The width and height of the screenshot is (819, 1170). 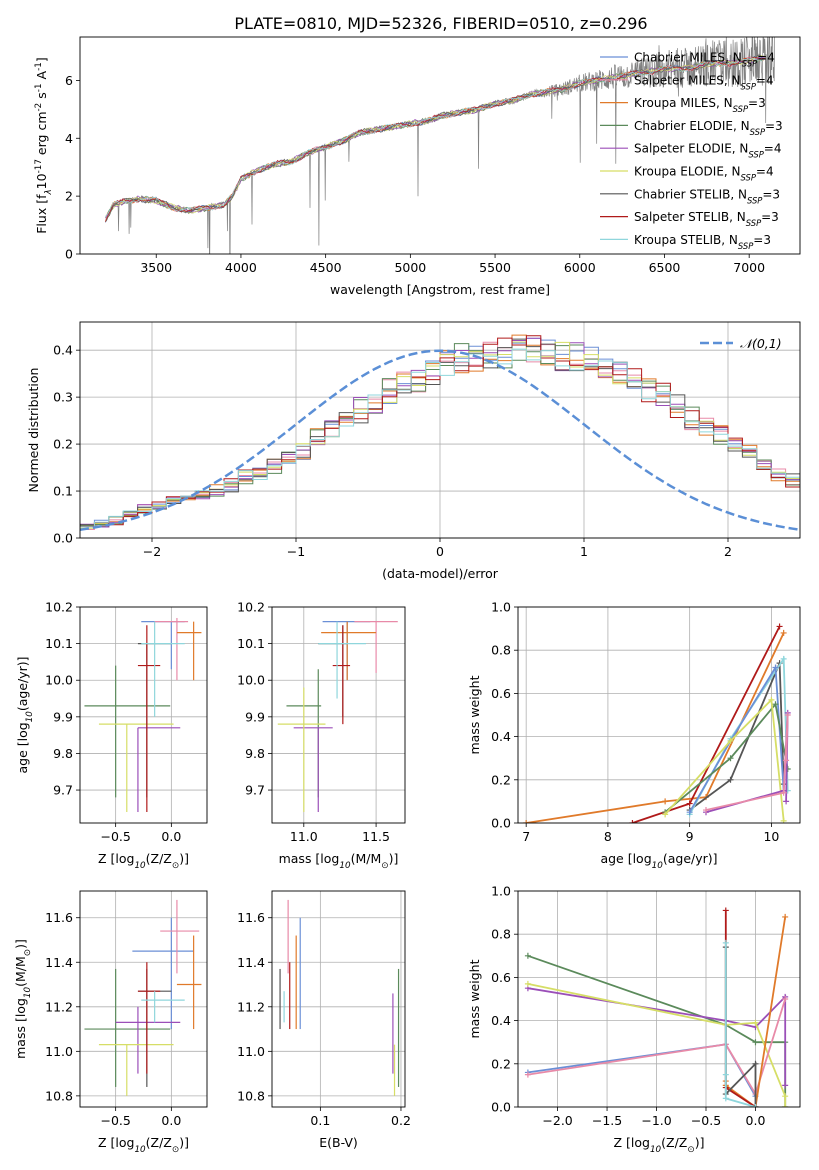 What do you see at coordinates (23, 999) in the screenshot?
I see `y-axis-label: mass [log10(M/M⊙)]` at bounding box center [23, 999].